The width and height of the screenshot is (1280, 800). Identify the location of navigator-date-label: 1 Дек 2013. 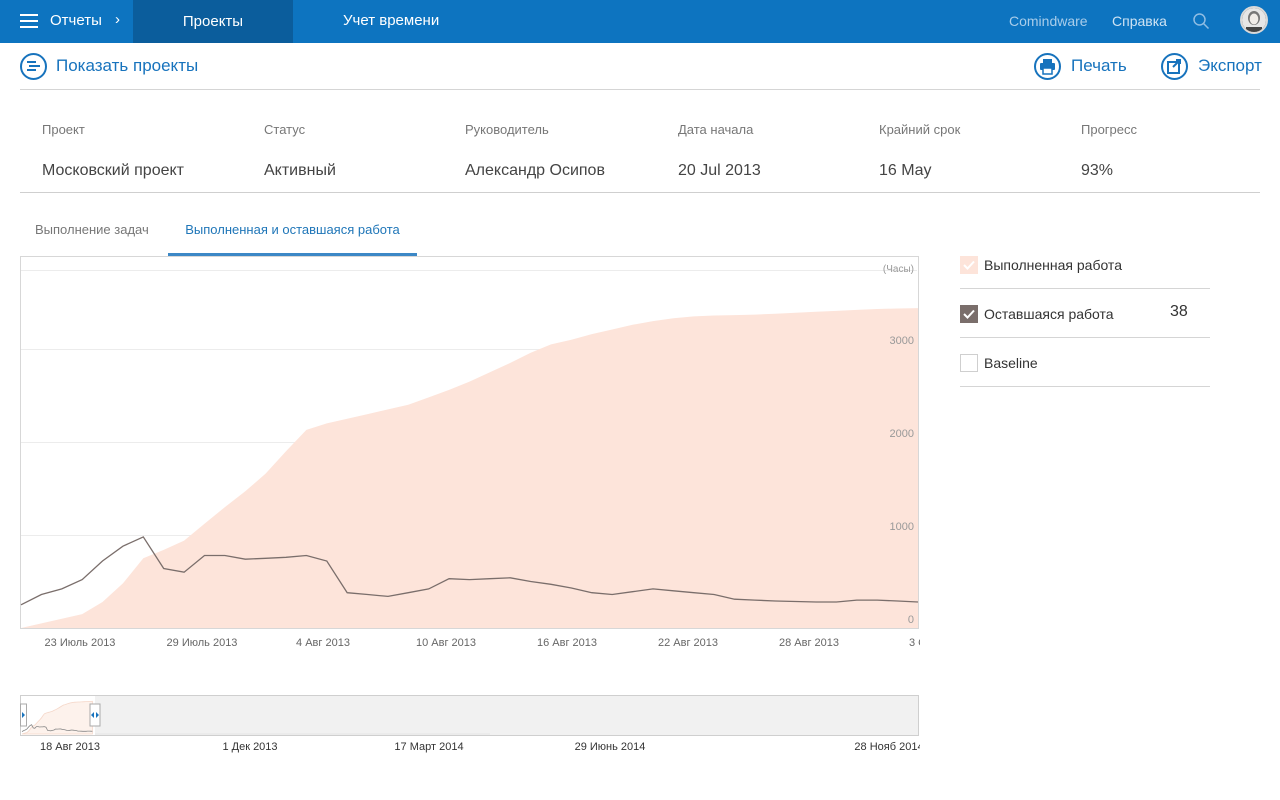
(249, 747).